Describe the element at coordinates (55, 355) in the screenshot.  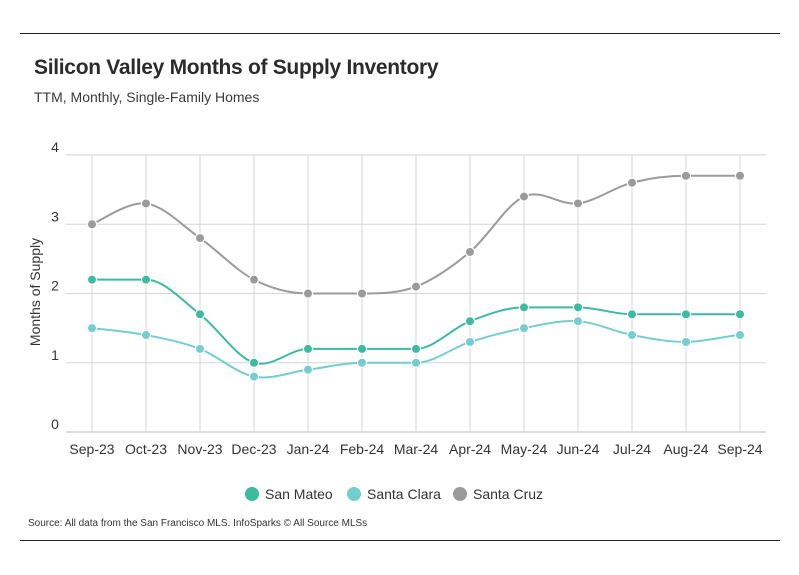
I see `y-tick-label: 1` at that location.